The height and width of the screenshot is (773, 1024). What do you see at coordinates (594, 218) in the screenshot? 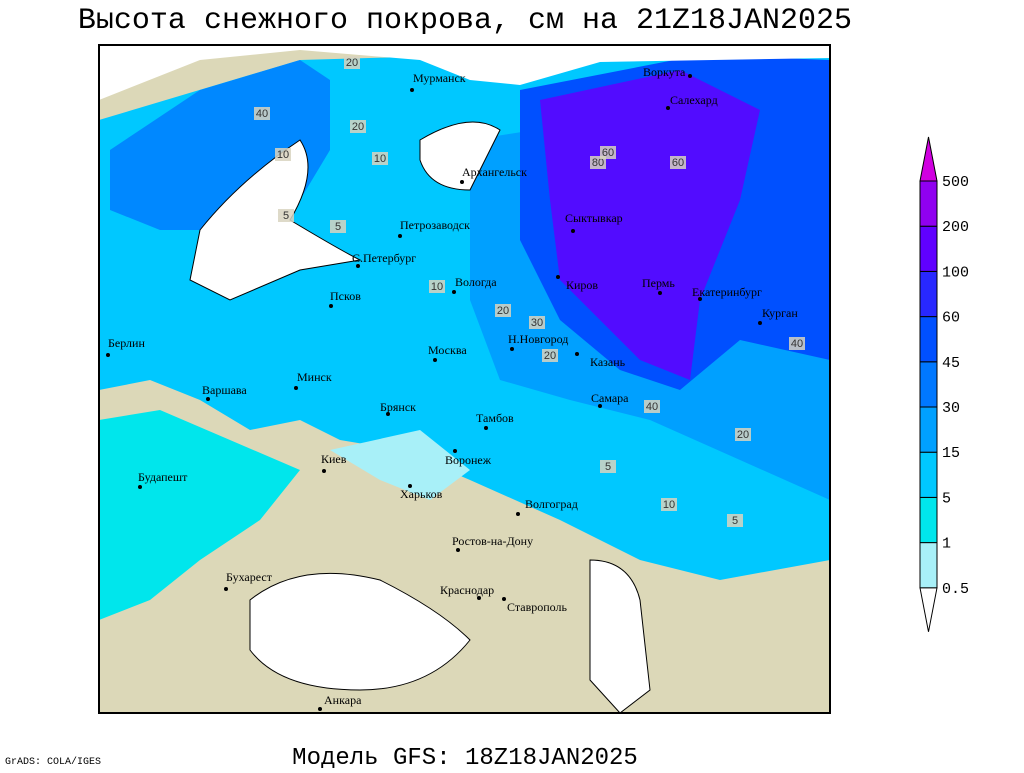
I see `city-label: Сыктывкар` at bounding box center [594, 218].